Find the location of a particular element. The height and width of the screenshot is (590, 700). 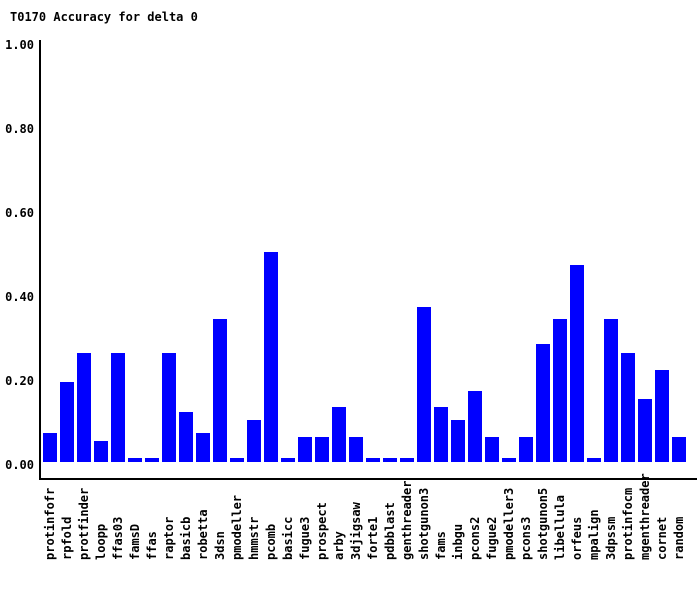

bar-fugue3 is located at coordinates (305, 449).